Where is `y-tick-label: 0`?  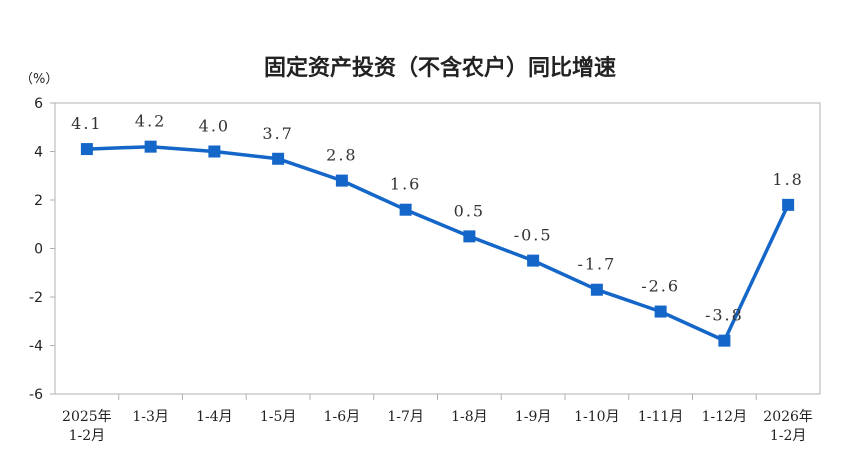
y-tick-label: 0 is located at coordinates (38, 250).